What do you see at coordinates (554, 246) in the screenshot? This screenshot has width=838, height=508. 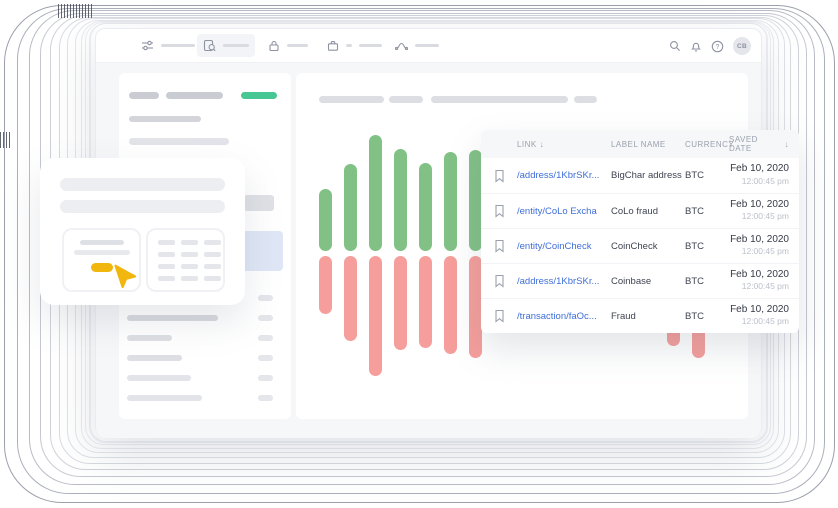 I see `row-link: /entity/CoinCheck` at bounding box center [554, 246].